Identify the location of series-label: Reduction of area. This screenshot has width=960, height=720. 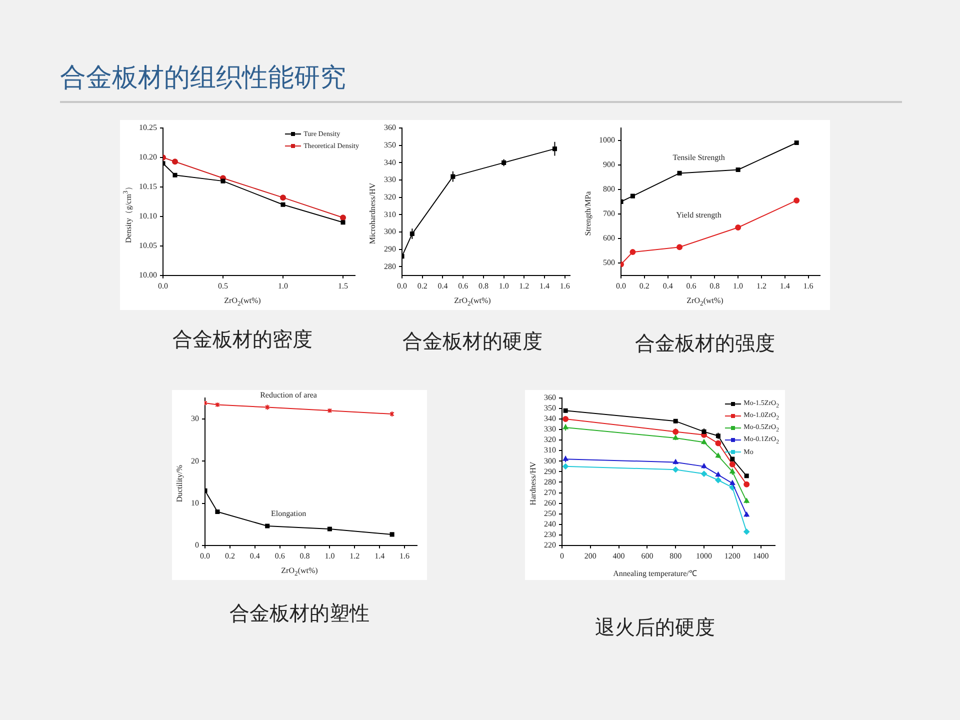
(289, 395).